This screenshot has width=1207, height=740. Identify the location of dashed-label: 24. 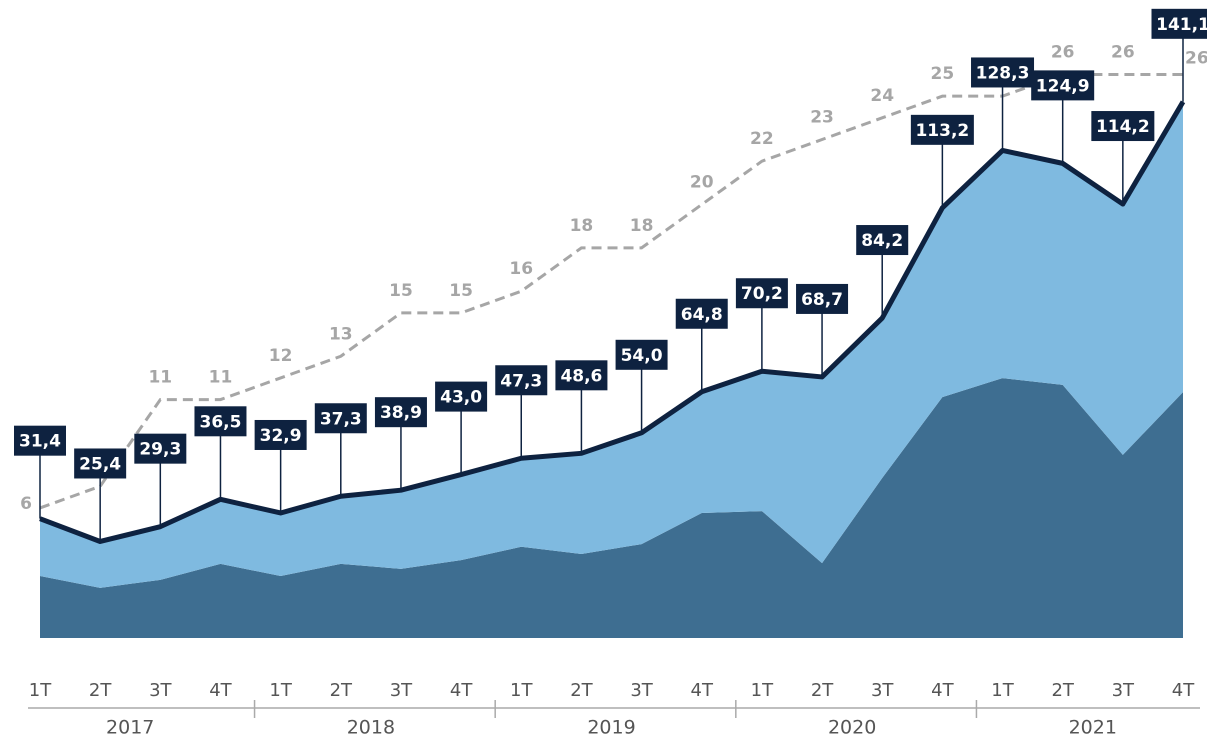
(882, 96).